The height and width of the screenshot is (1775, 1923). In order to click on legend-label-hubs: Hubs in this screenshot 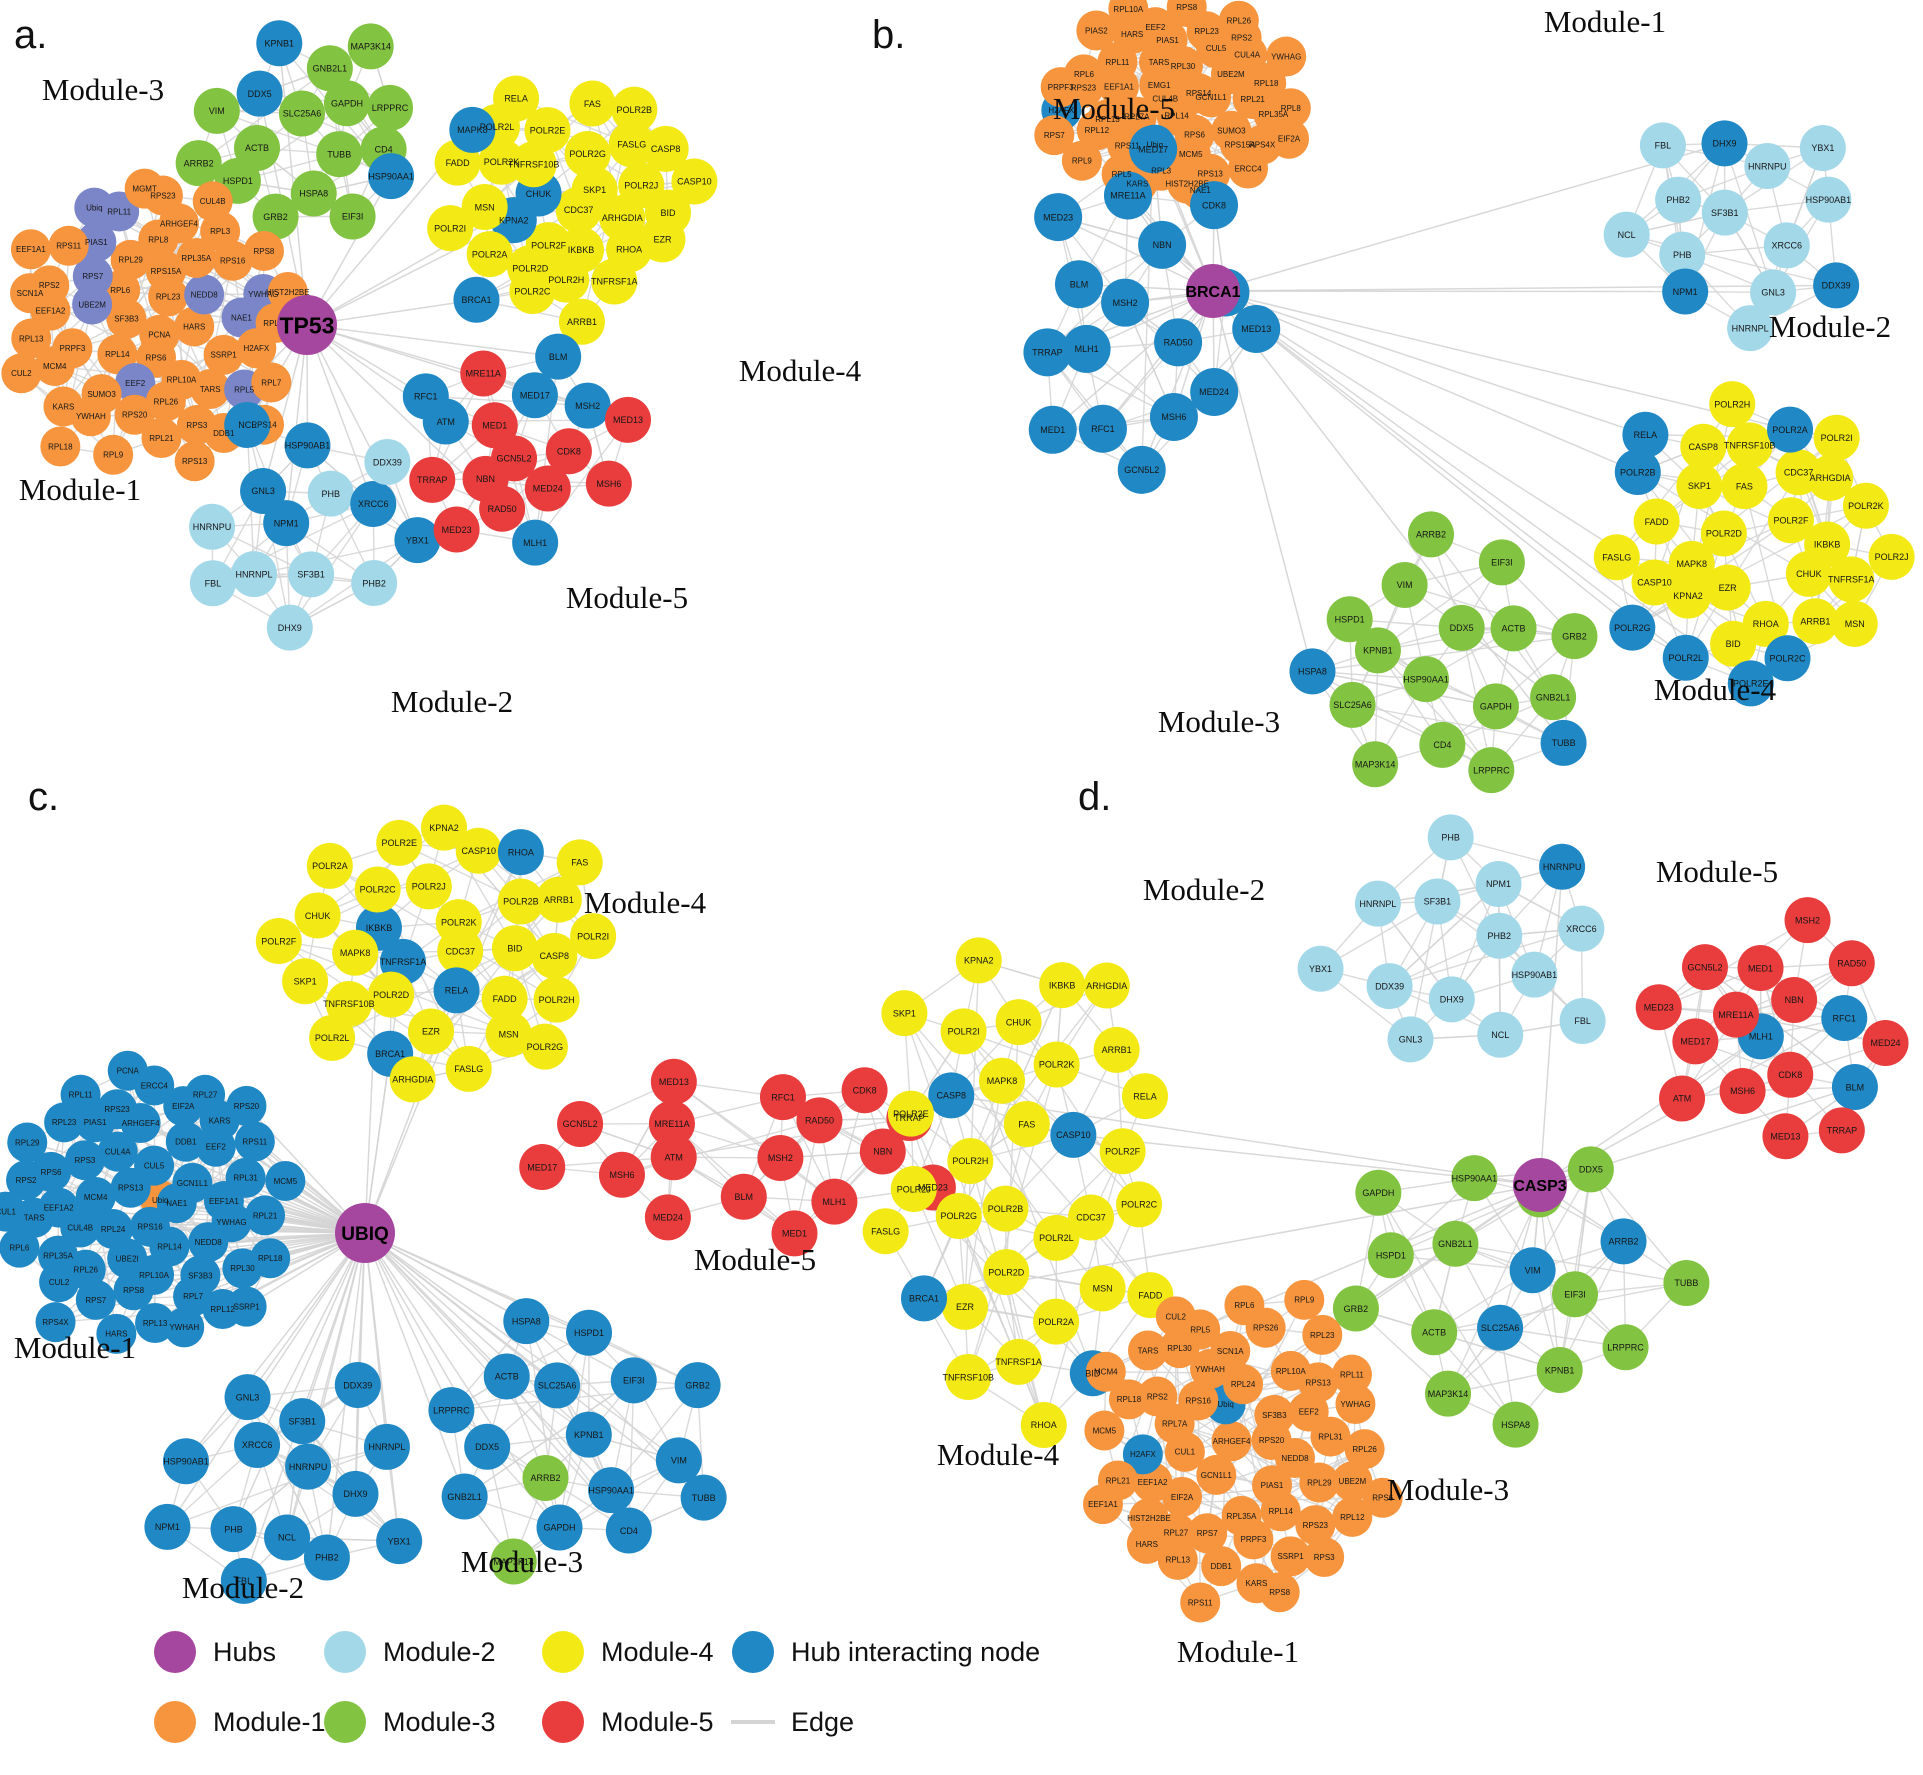, I will do `click(244, 1652)`.